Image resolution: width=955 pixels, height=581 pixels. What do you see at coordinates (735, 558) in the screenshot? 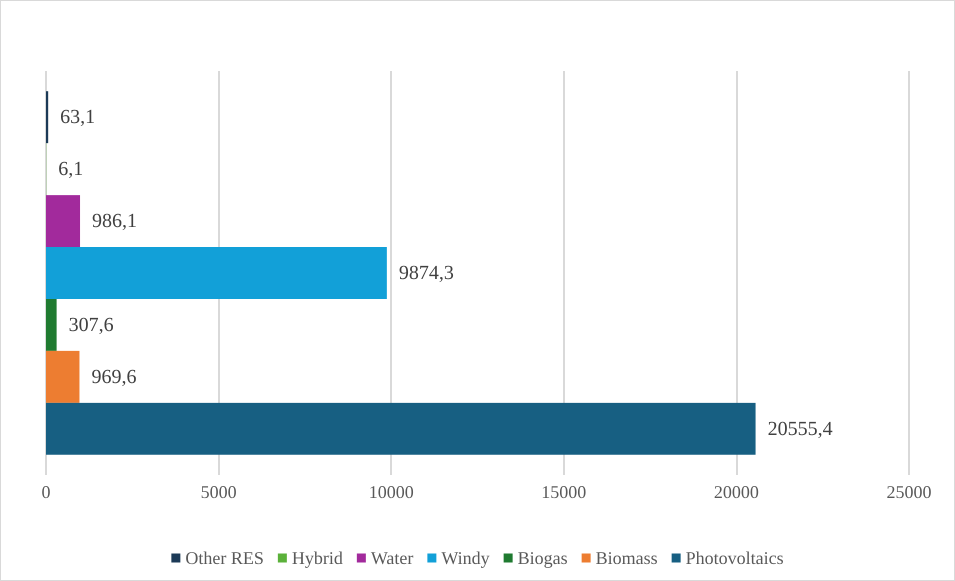
I see `legend-label: Photovoltaics` at bounding box center [735, 558].